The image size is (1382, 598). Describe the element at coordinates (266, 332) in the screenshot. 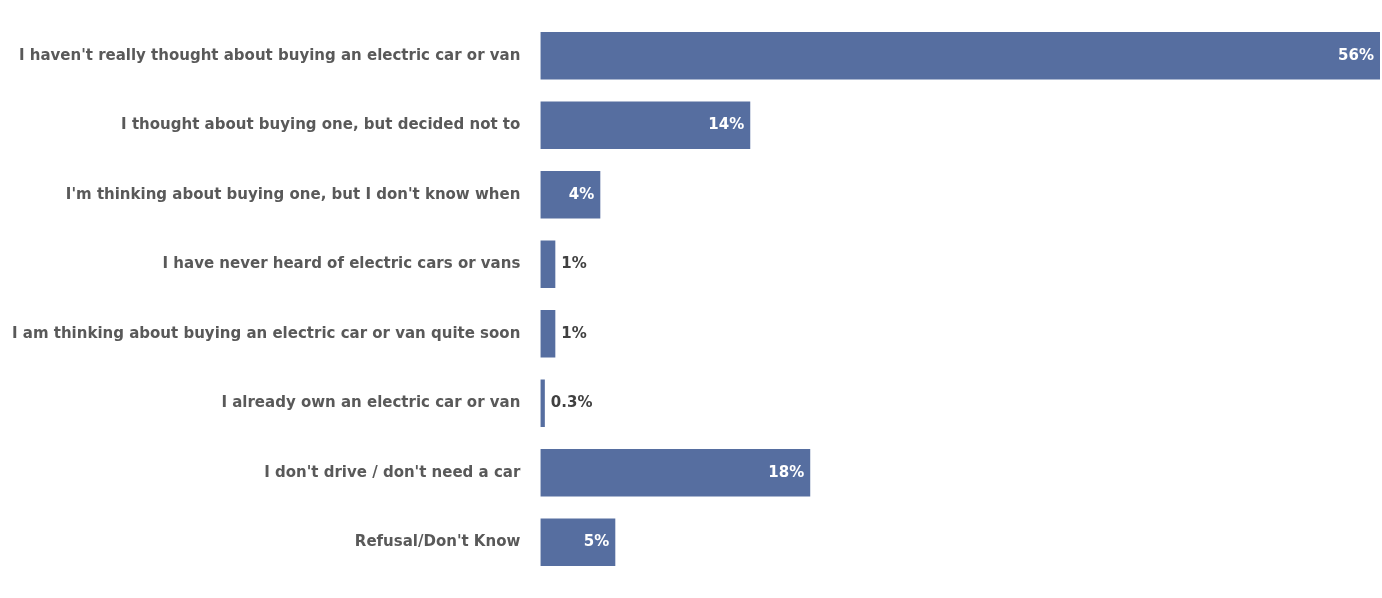

I see `y-tick-label: I am thinking about buying an electric car or van quite soon` at that location.